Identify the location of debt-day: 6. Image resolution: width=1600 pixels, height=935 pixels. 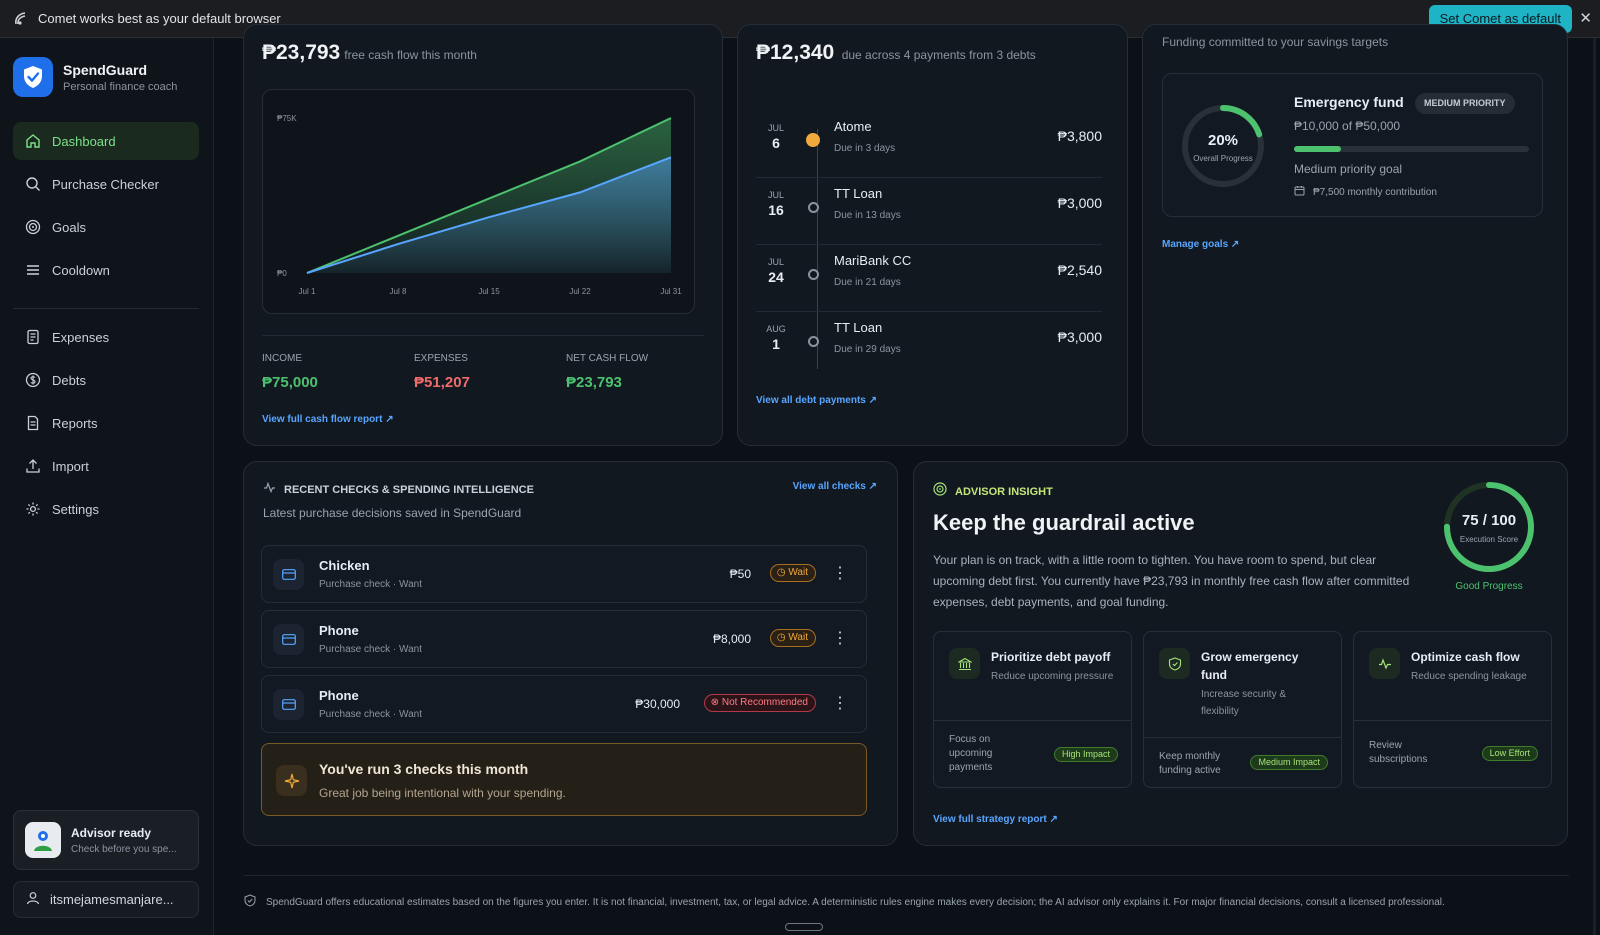
(776, 143).